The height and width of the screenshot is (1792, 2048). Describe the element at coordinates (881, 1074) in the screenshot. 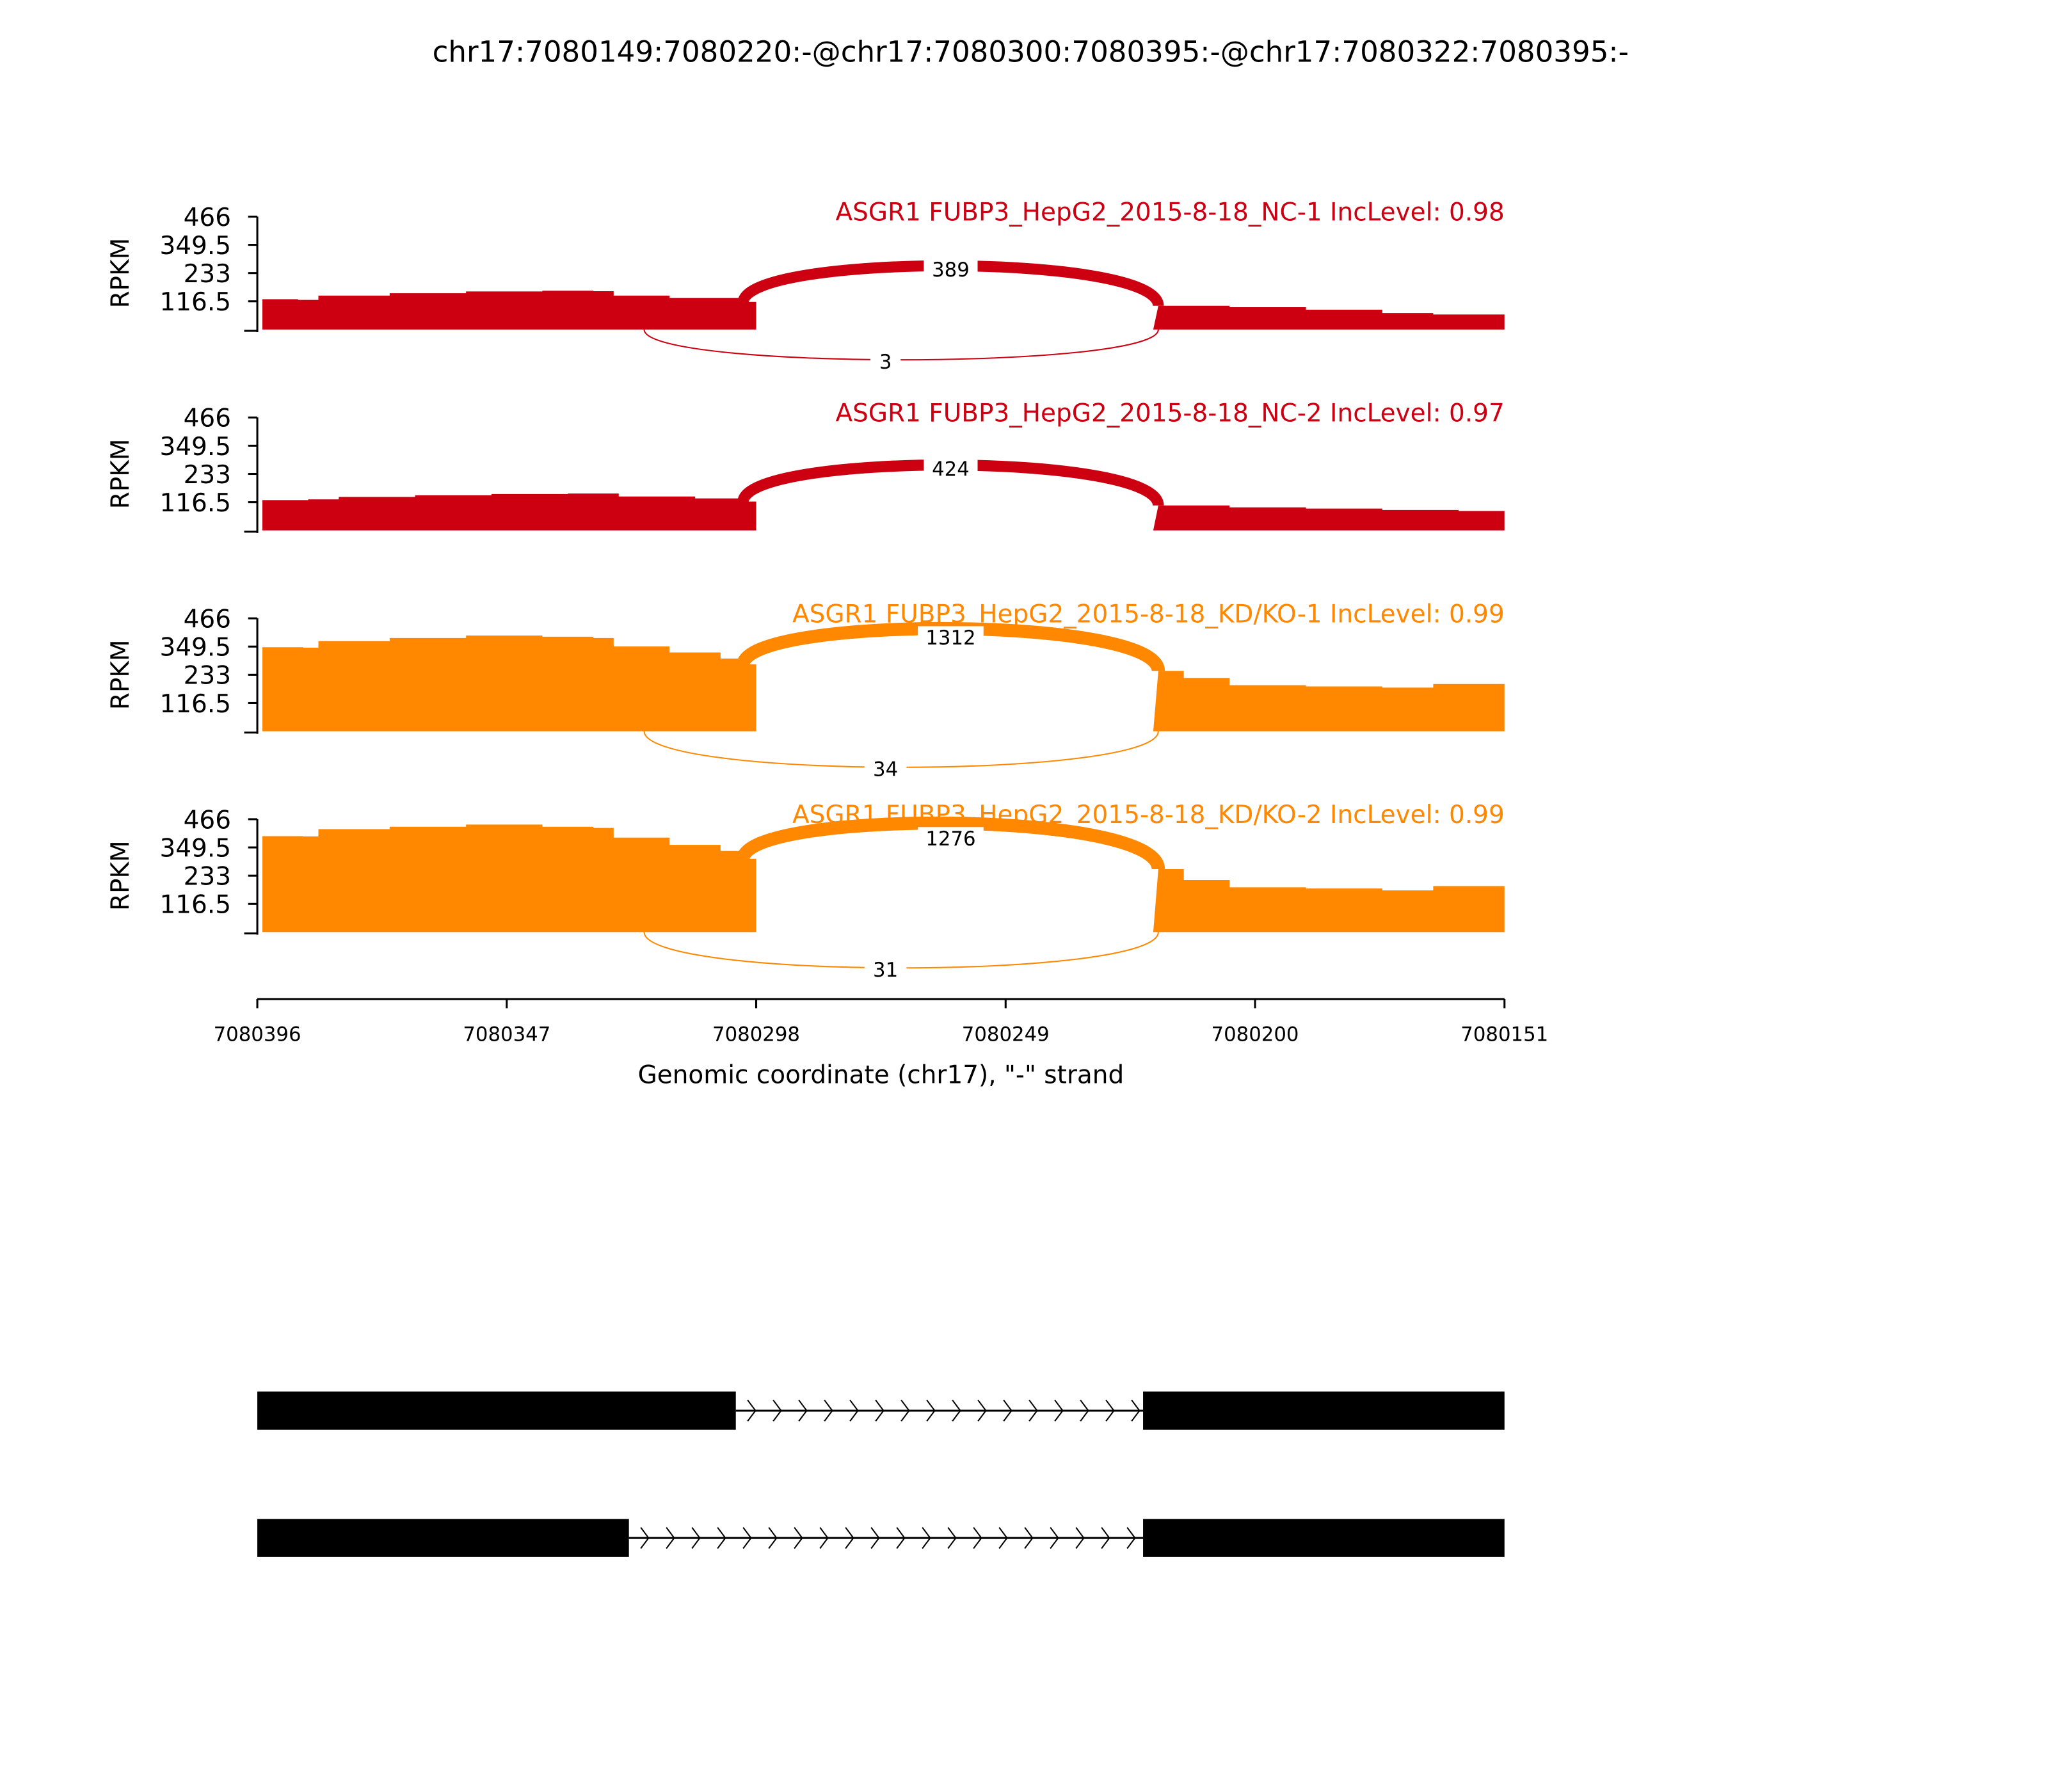

I see `x-axis-label: Genomic coordinate (chr17), "-" strand` at that location.